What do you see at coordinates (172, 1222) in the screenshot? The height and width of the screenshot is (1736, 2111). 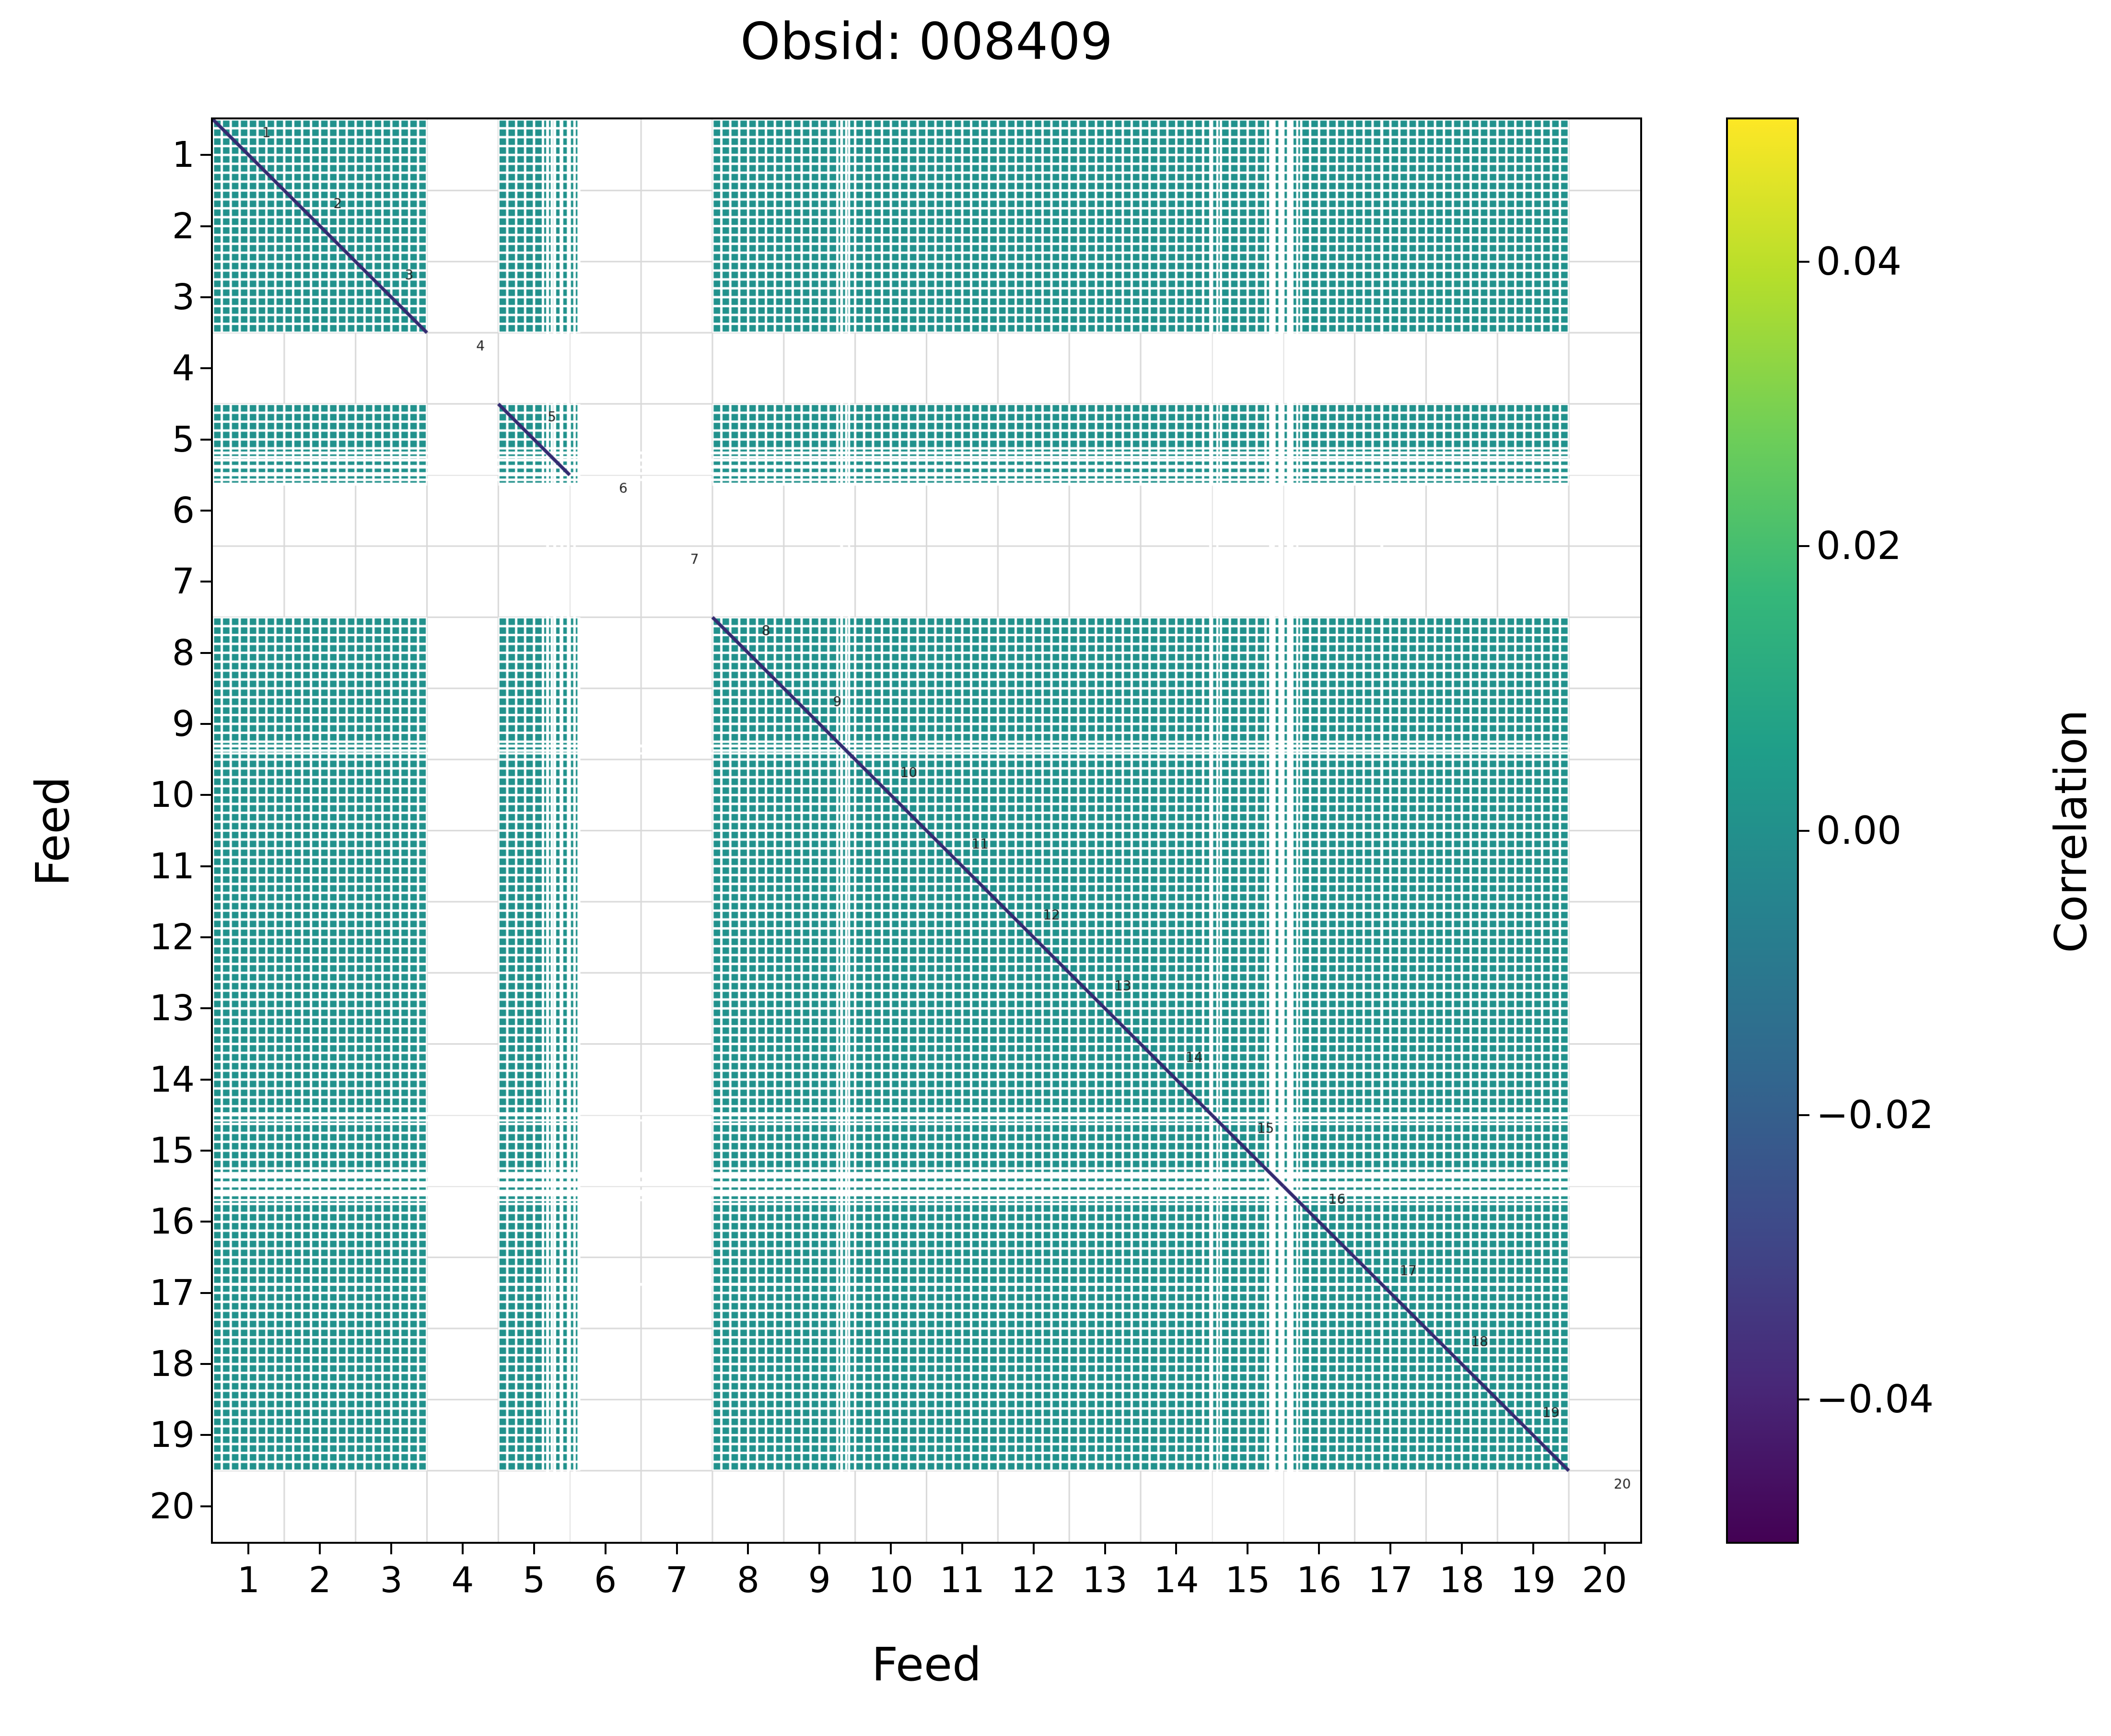 I see `y-tick-label: 16` at bounding box center [172, 1222].